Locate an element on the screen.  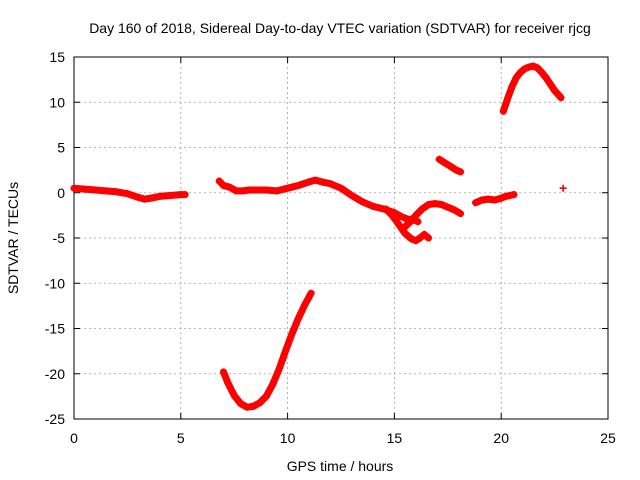
x-tick-label: 10 is located at coordinates (288, 438).